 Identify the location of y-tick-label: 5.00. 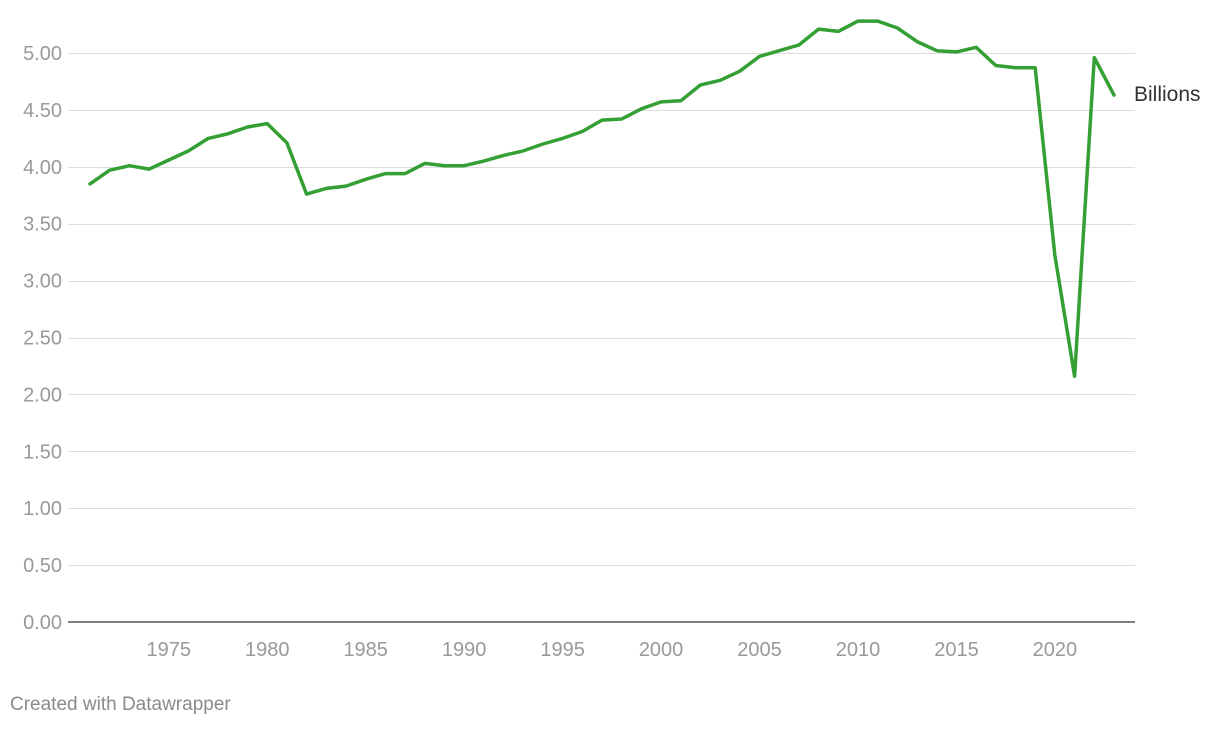
(42, 54).